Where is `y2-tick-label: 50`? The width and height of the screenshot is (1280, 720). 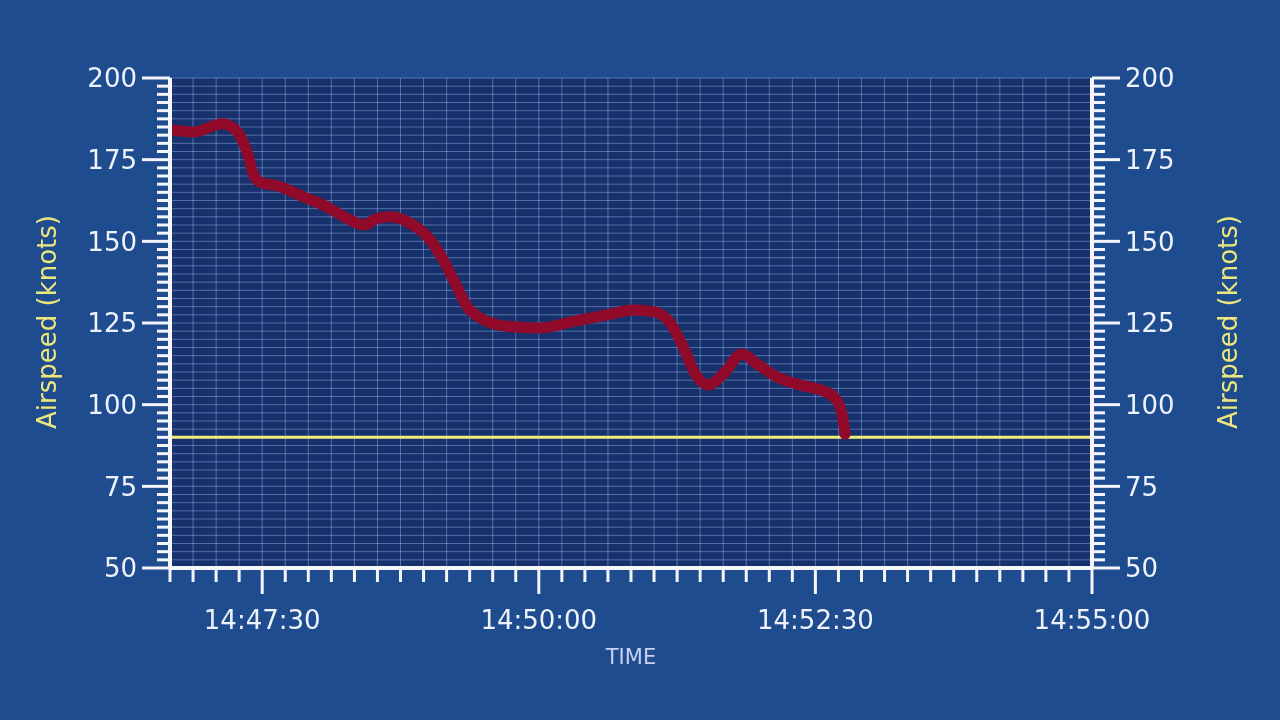
y2-tick-label: 50 is located at coordinates (1142, 568).